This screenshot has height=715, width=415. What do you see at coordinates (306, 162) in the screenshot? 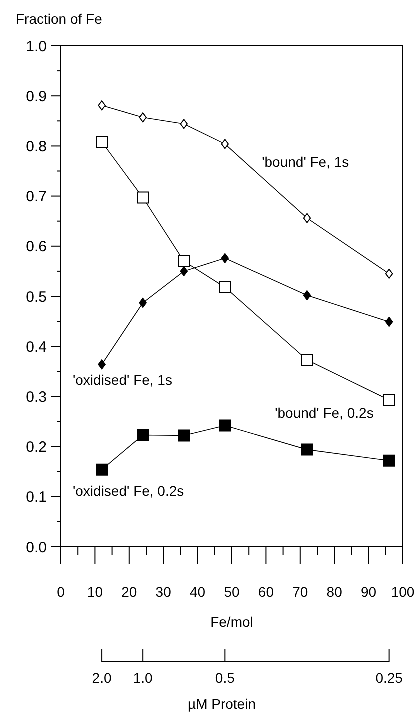
I see `series-label: 'bound' Fe, 1s` at bounding box center [306, 162].